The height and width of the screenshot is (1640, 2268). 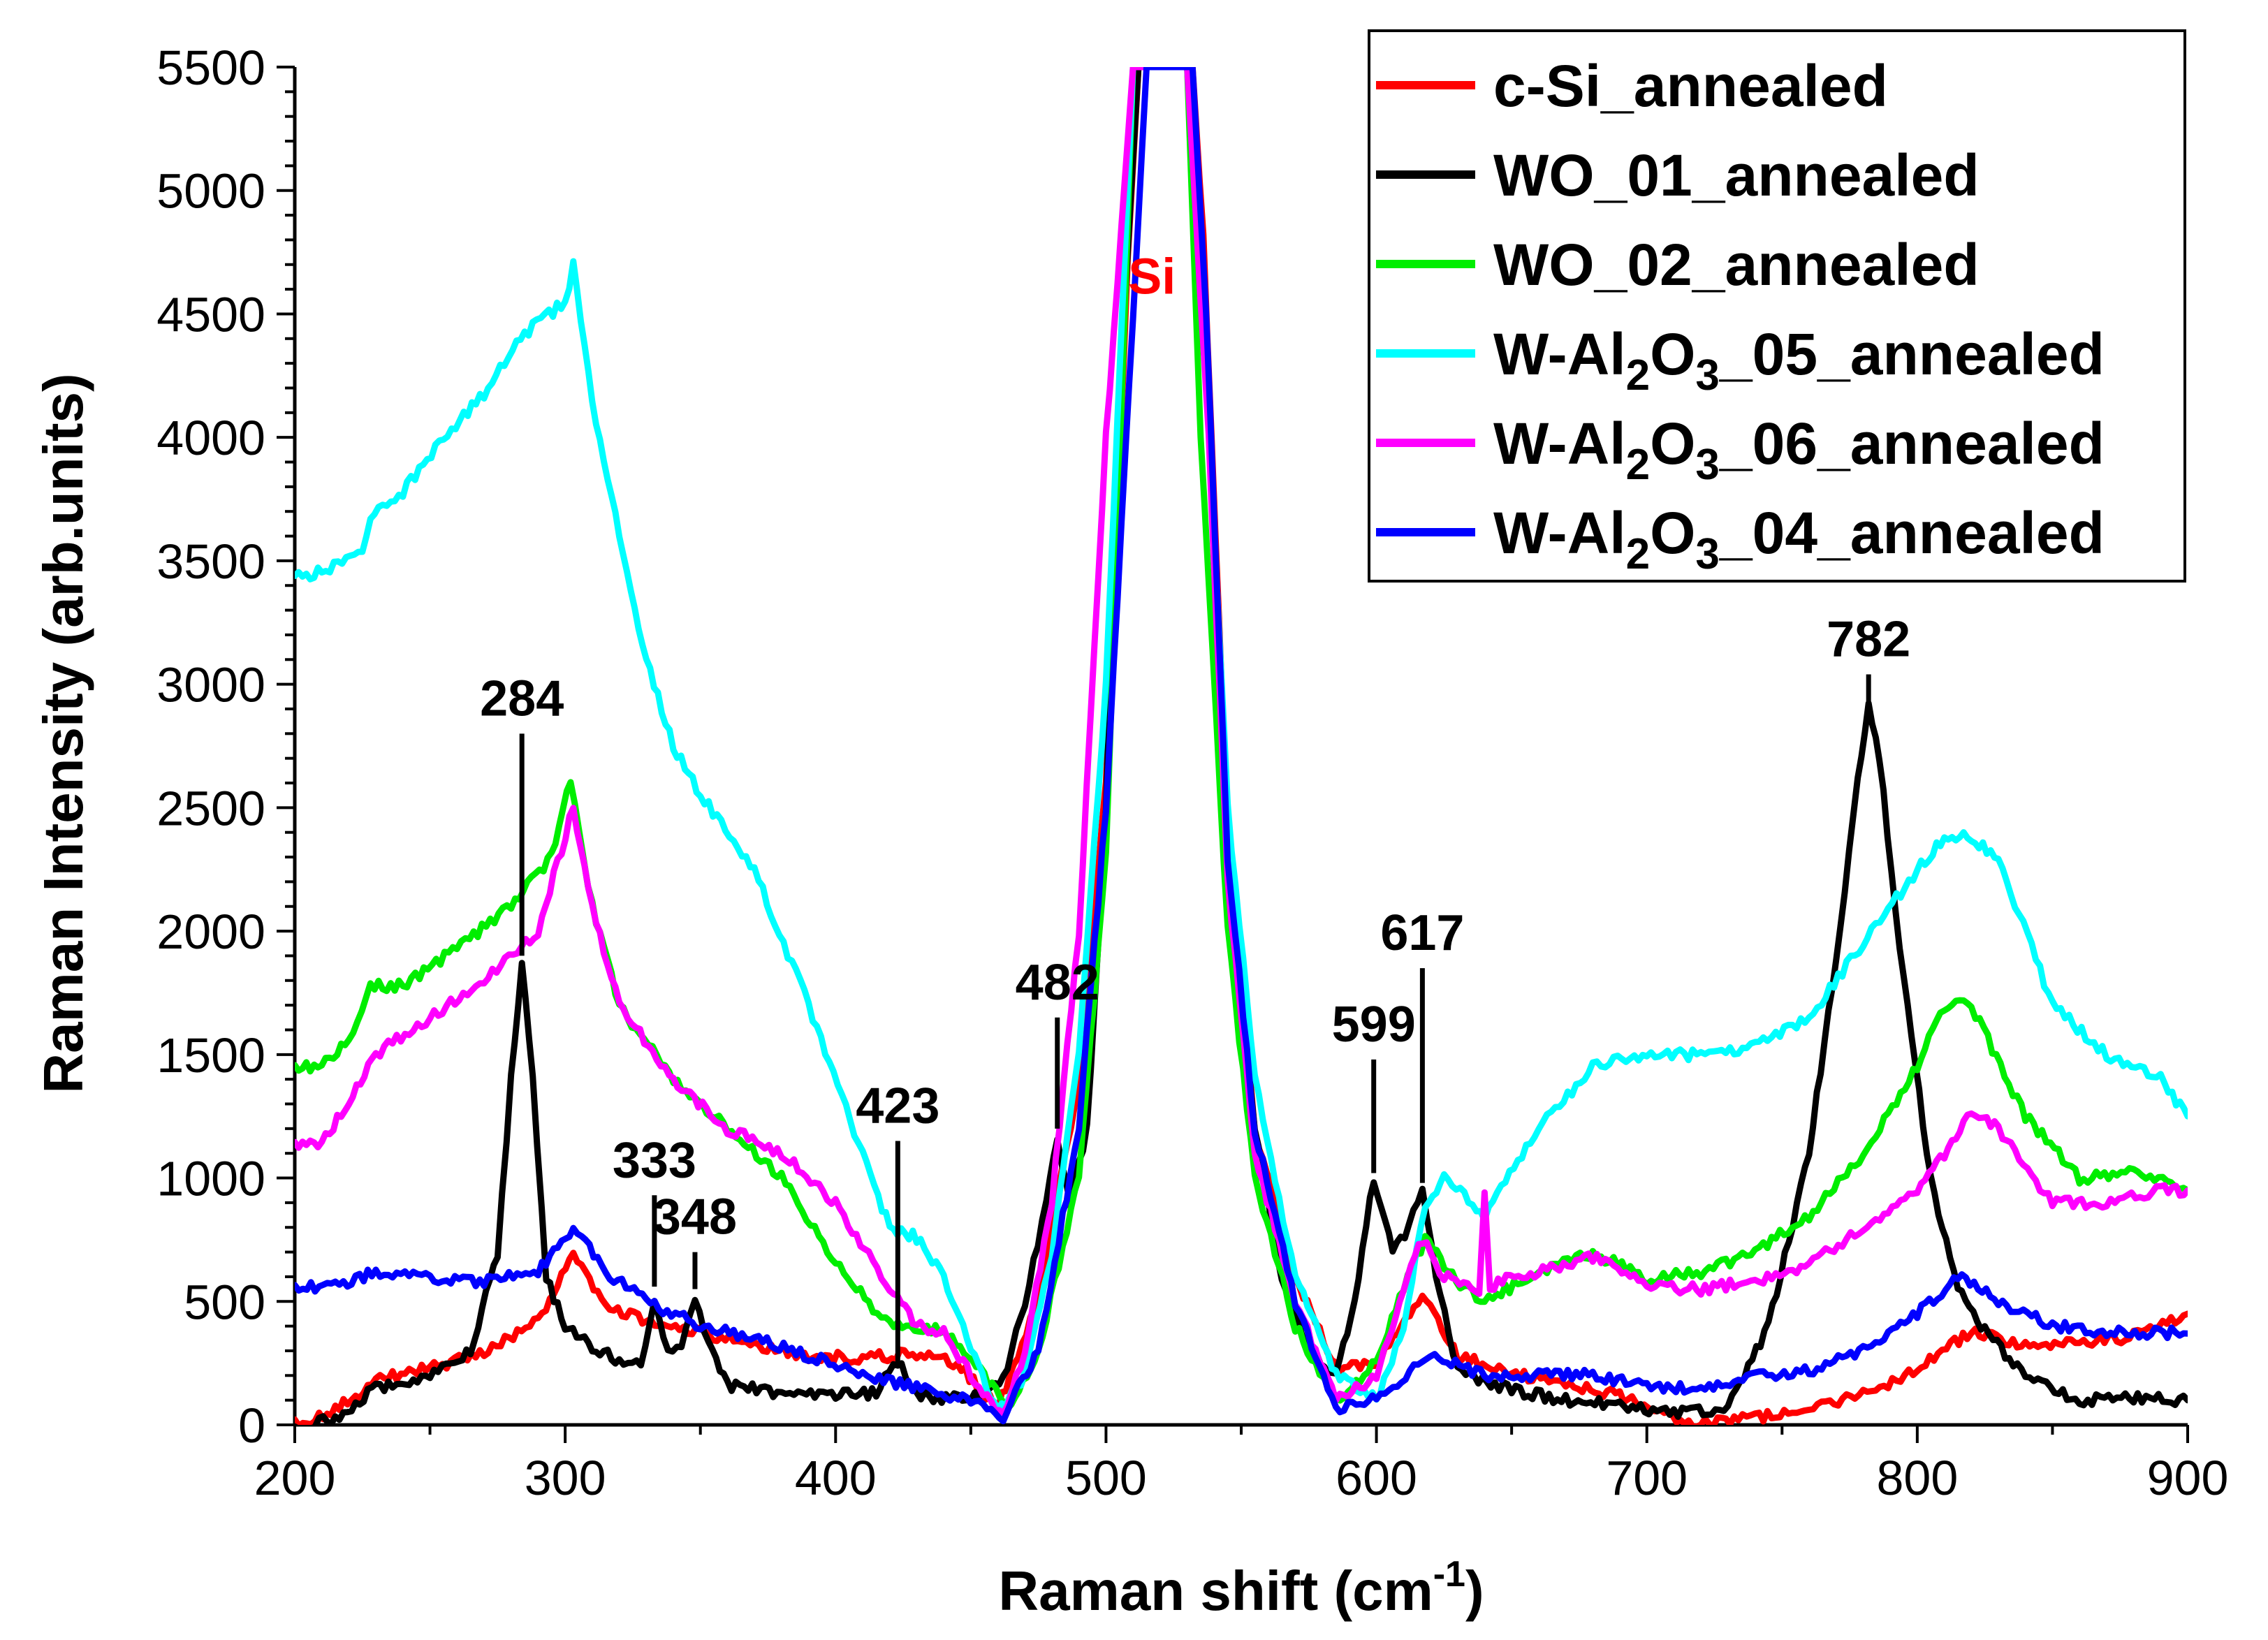 I want to click on x-tick-label: 600, so click(x=1376, y=1478).